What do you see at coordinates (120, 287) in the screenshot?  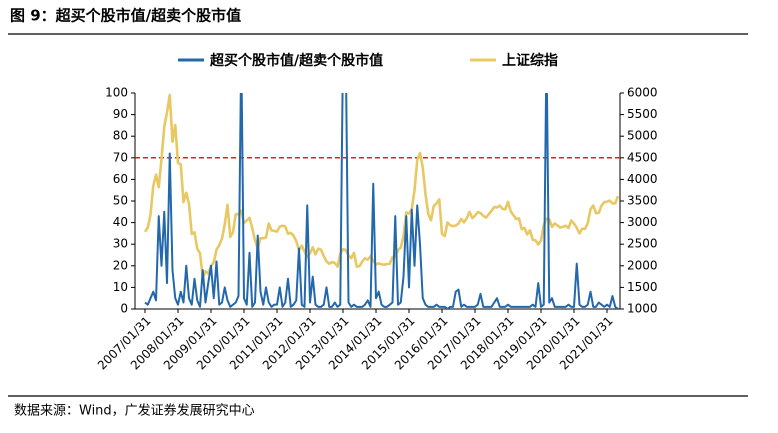 I see `y-tick-label: 10` at bounding box center [120, 287].